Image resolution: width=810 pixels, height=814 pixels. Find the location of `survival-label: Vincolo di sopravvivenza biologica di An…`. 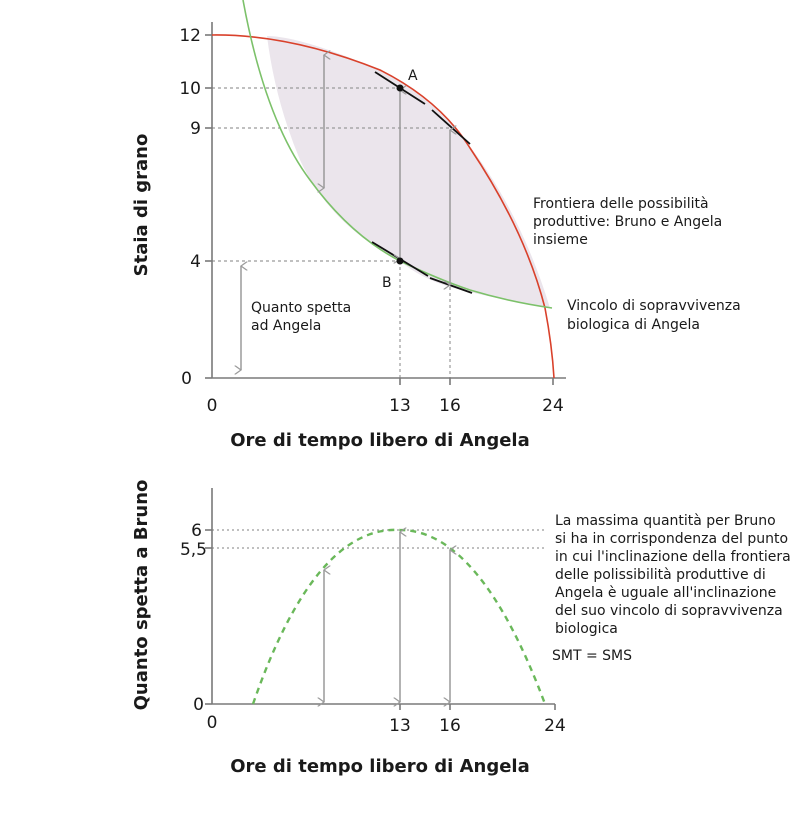

survival-label: Vincolo di sopravvivenza biologica di An… is located at coordinates (654, 315).